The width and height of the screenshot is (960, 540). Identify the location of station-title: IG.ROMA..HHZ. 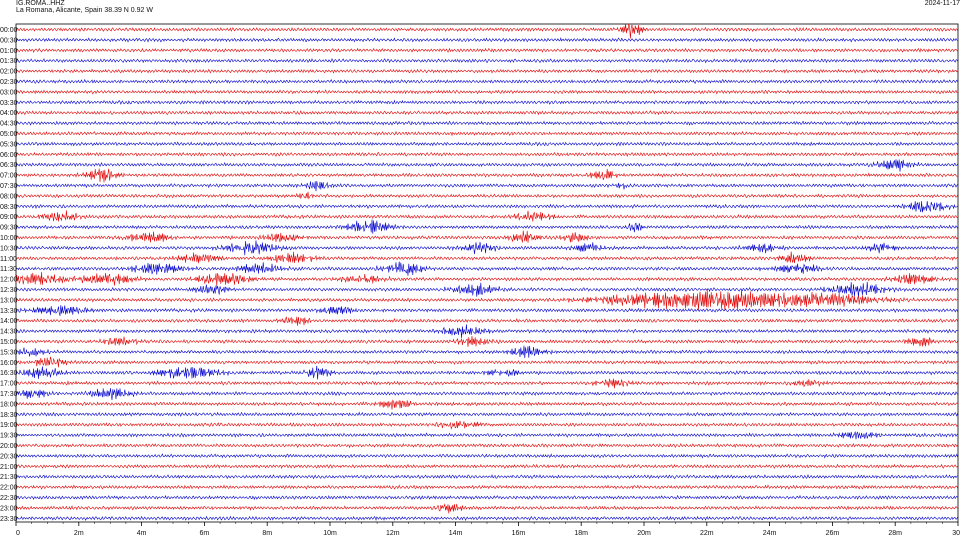
(40, 3).